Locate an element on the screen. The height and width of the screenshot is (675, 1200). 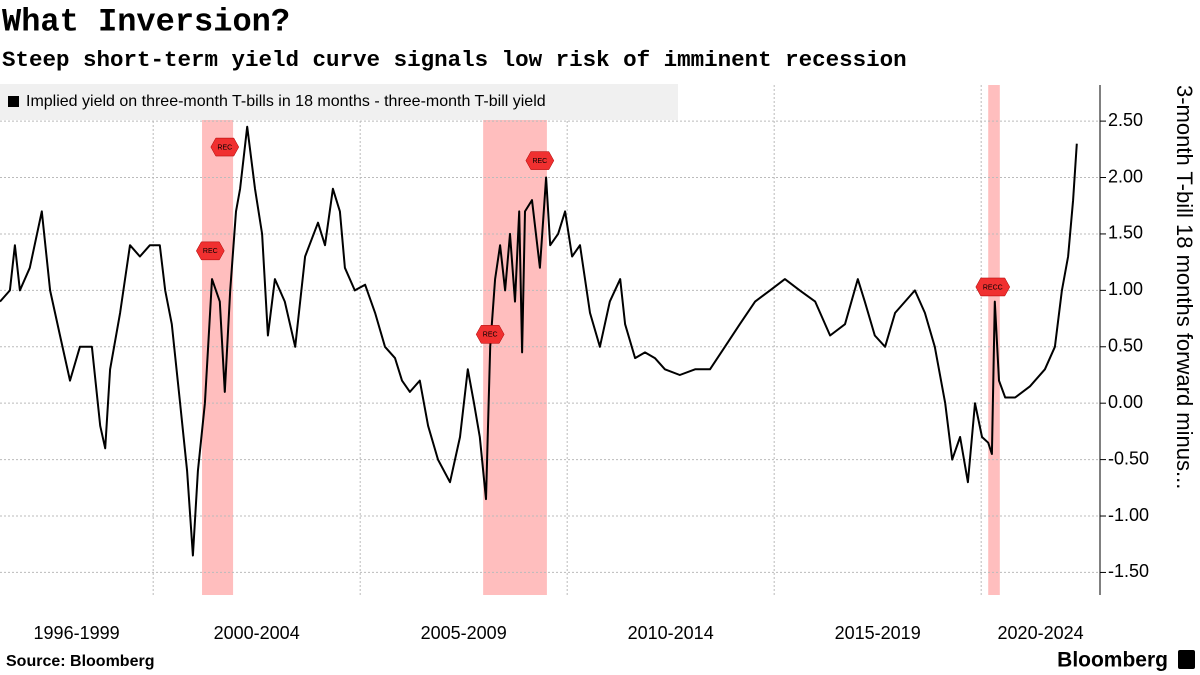
source: Source: Bloomberg is located at coordinates (80, 661).